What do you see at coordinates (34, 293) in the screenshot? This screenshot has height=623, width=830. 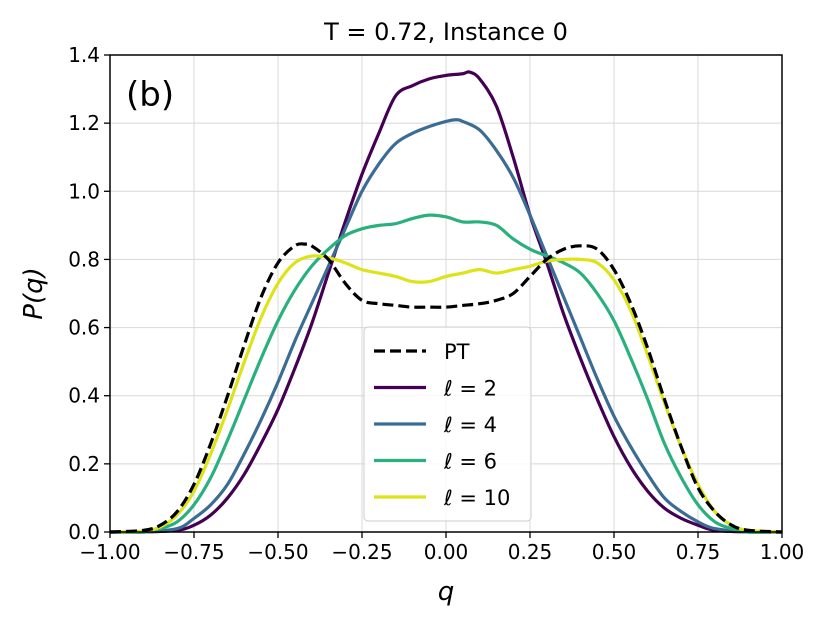 I see `y-axis-label: P(q)` at bounding box center [34, 293].